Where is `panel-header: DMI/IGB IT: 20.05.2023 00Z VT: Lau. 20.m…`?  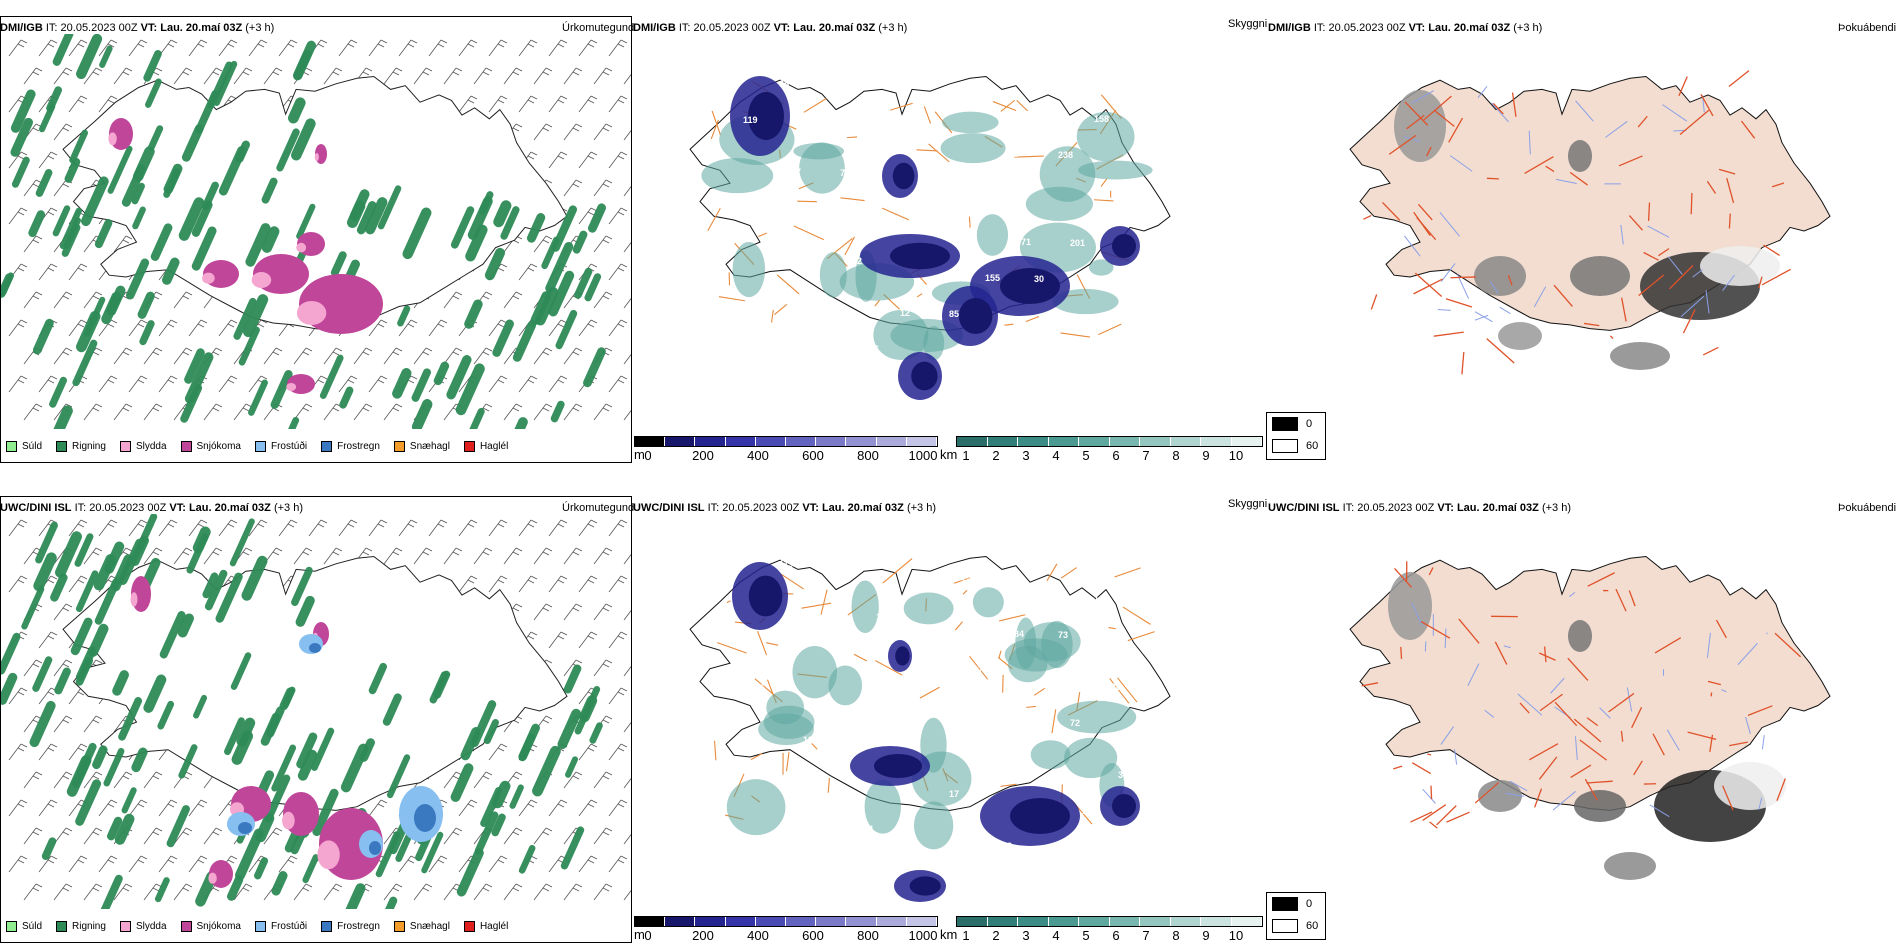 panel-header: DMI/IGB IT: 20.05.2023 00Z VT: Lau. 20.m… is located at coordinates (1405, 28).